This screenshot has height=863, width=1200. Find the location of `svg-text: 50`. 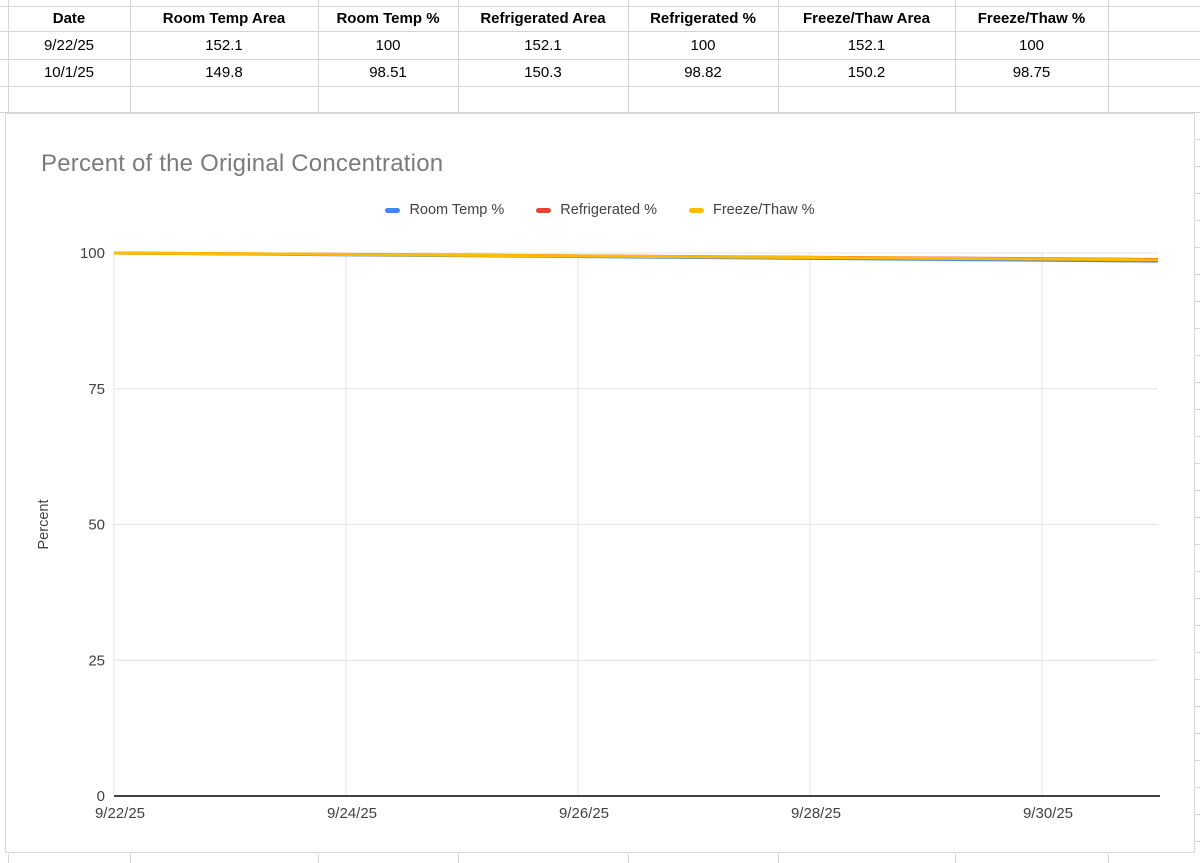

svg-text: 50 is located at coordinates (96, 525).